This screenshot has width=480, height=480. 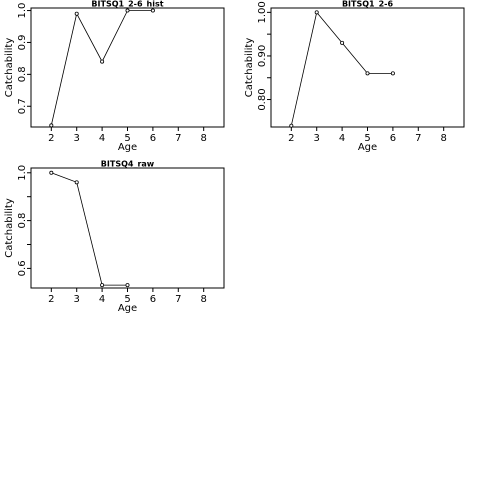 What do you see at coordinates (22, 106) in the screenshot?
I see `y-tick-label: 0.7` at bounding box center [22, 106].